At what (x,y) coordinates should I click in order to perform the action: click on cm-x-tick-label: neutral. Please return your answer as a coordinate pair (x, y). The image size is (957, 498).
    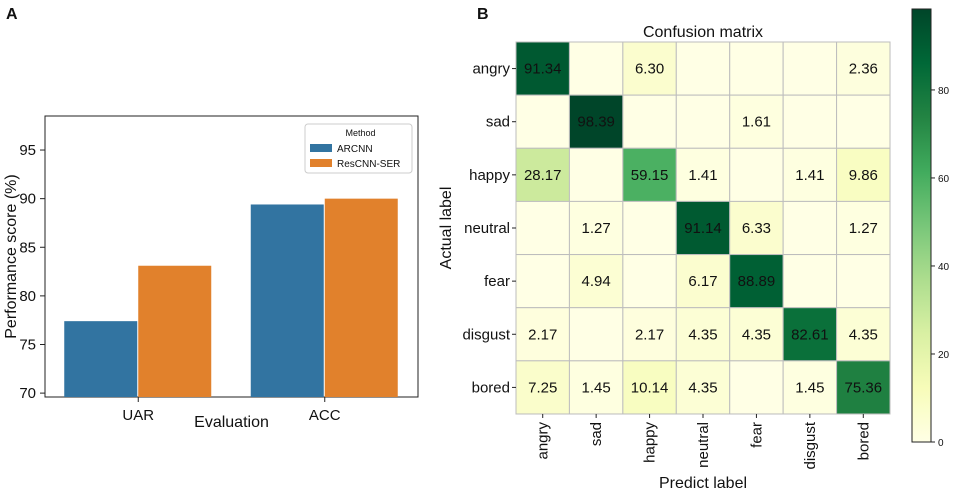
    Looking at the image, I should click on (703, 445).